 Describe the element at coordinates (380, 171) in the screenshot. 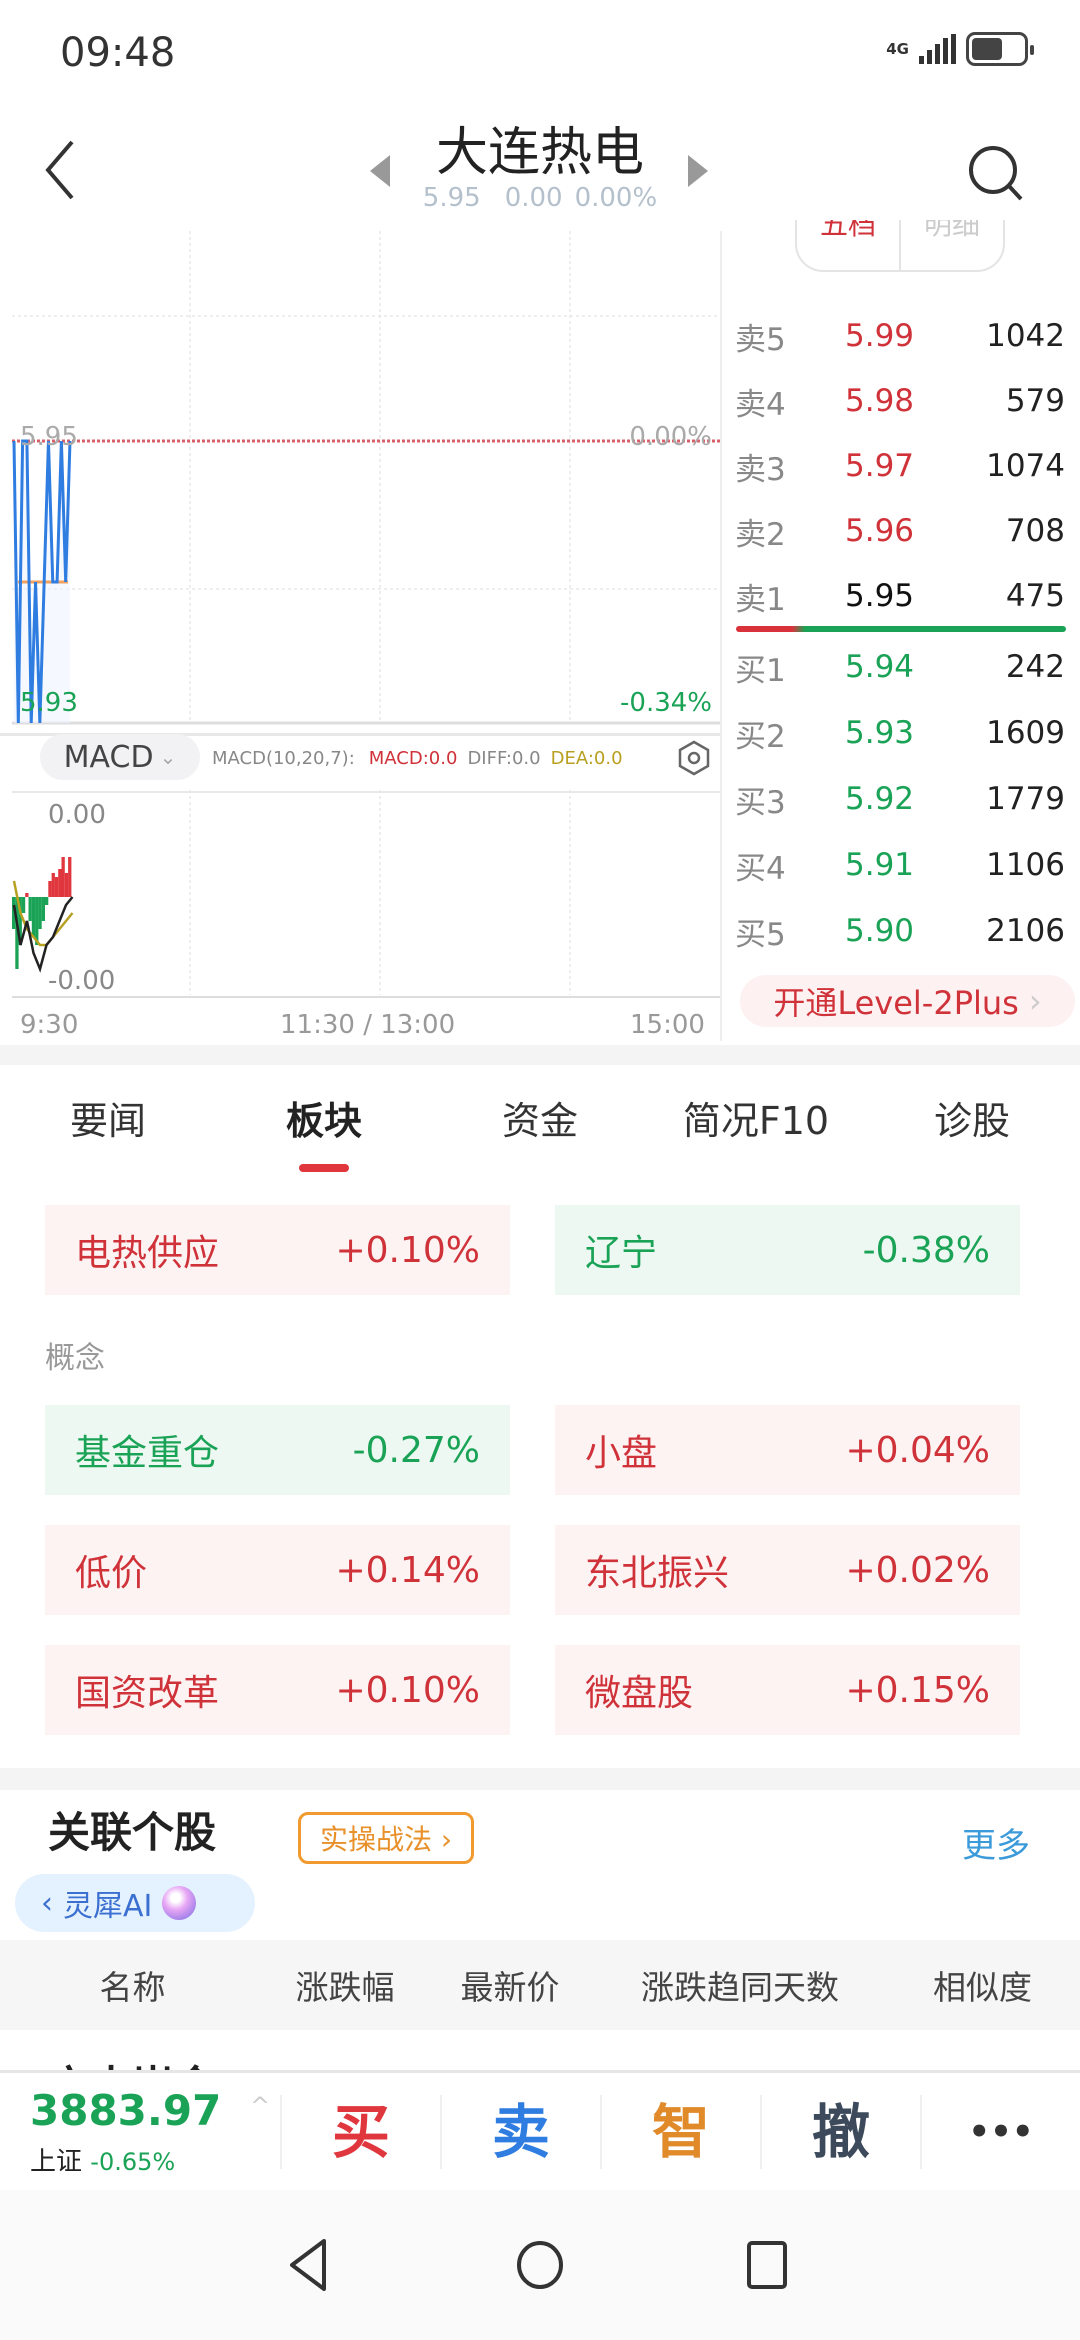

I see `prev-stock-icon` at that location.